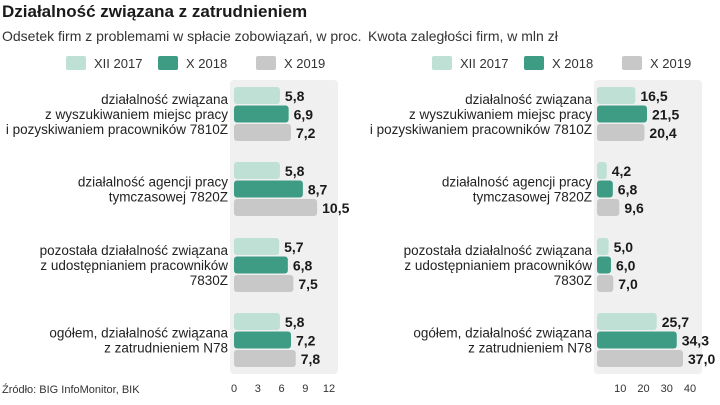 Image resolution: width=720 pixels, height=405 pixels. What do you see at coordinates (628, 284) in the screenshot?
I see `right-bar-value-2-2: 7,0` at bounding box center [628, 284].